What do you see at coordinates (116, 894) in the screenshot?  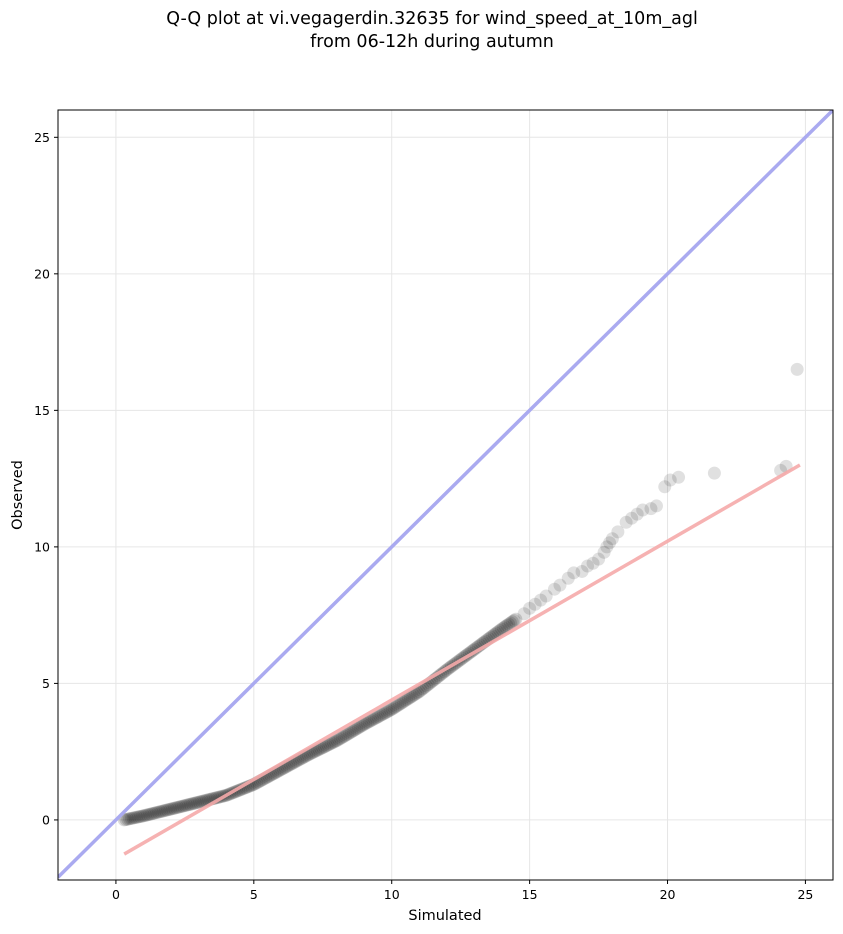 I see `x-tick-label-0: 0` at bounding box center [116, 894].